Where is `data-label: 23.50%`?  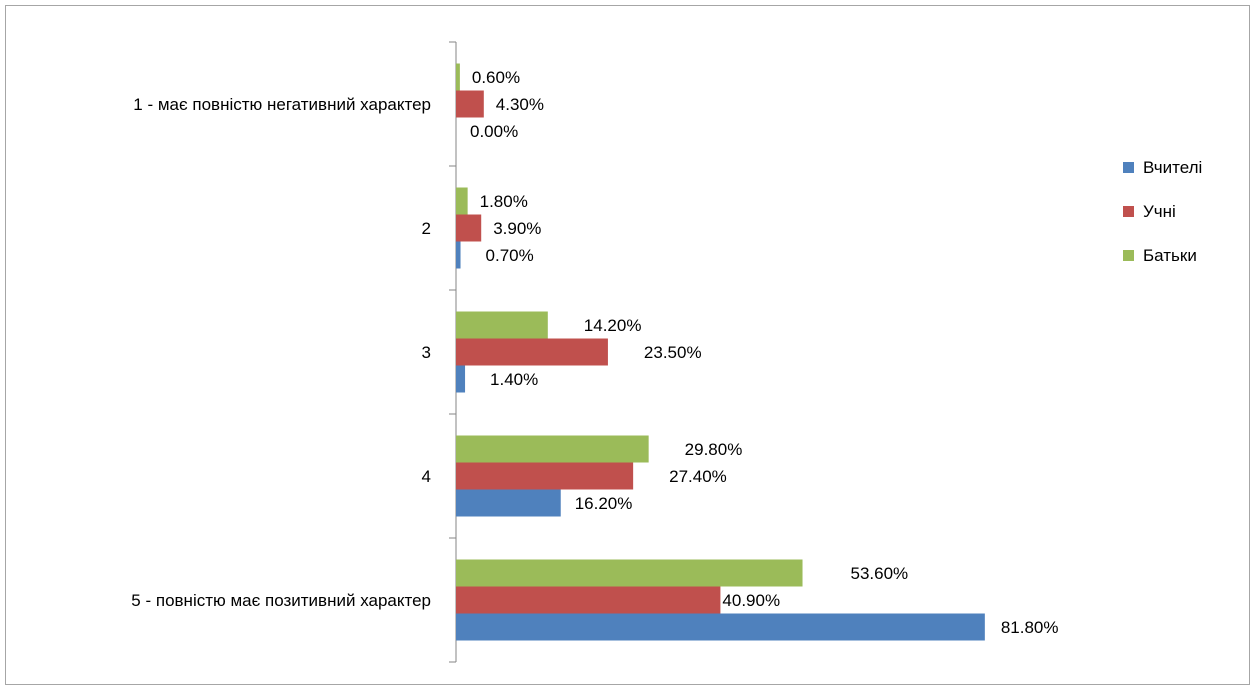
data-label: 23.50% is located at coordinates (673, 352).